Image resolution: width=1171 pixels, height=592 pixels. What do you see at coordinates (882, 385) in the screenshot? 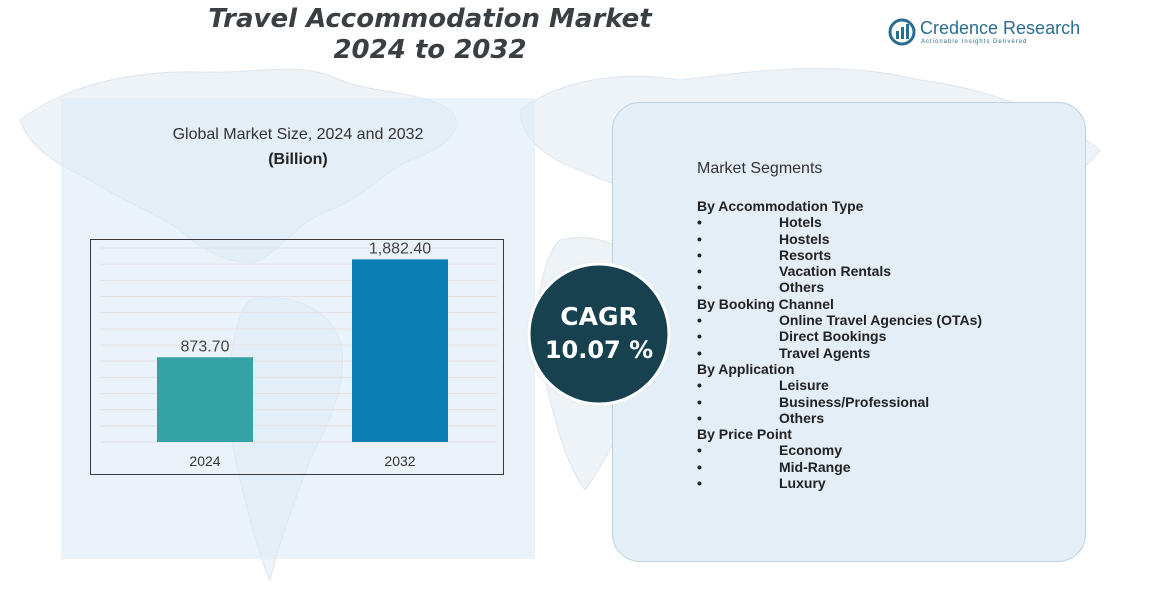
I see `segment-item: • Leisure` at bounding box center [882, 385].